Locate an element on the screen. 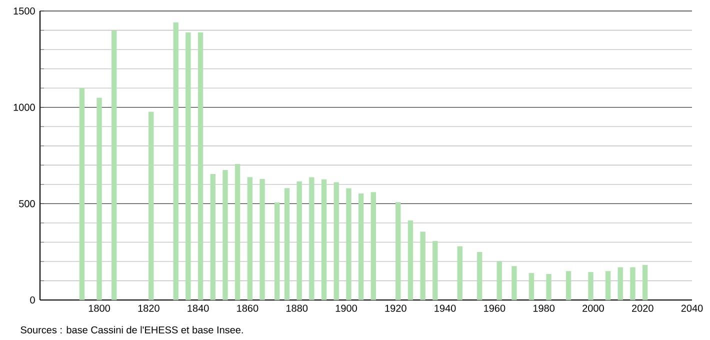  x-tick-label: 1800 is located at coordinates (99, 308).